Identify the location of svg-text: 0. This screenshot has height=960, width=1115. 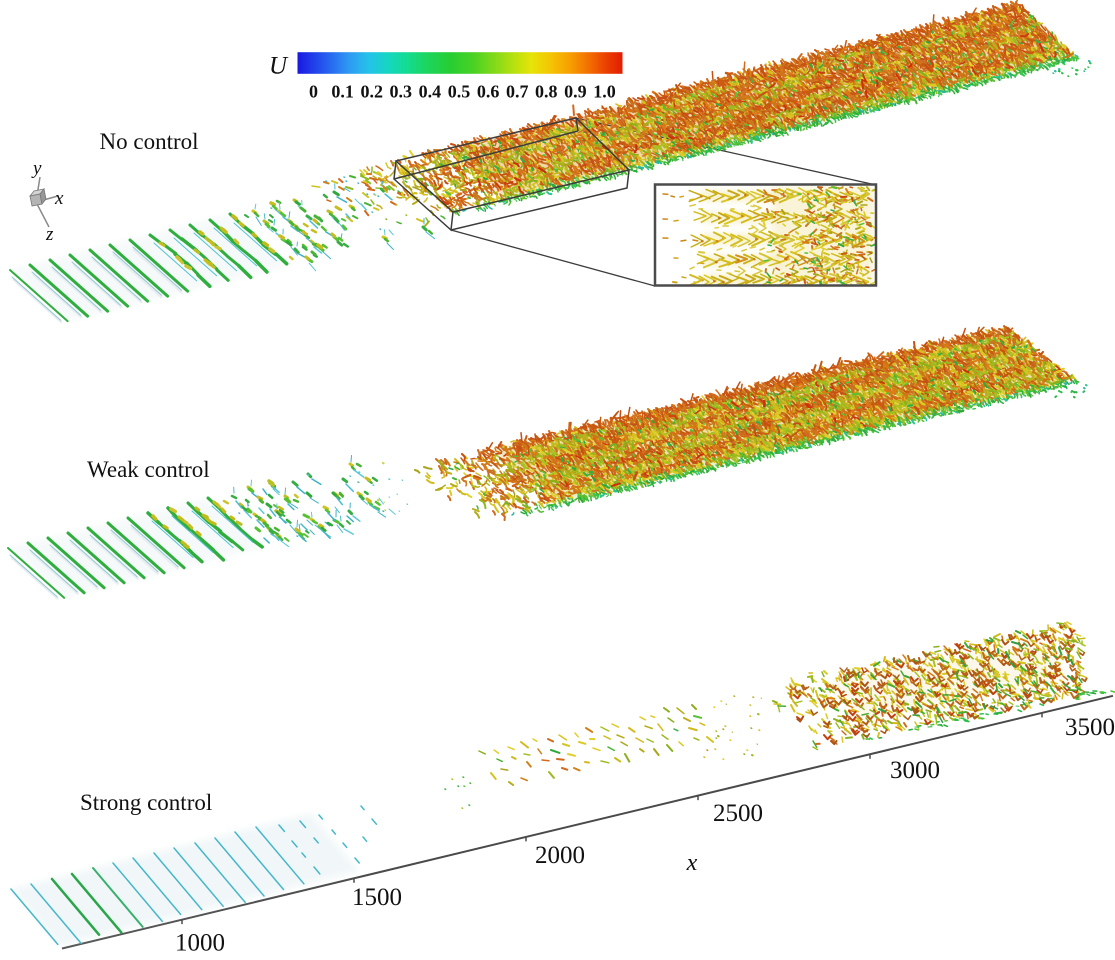
(313, 91).